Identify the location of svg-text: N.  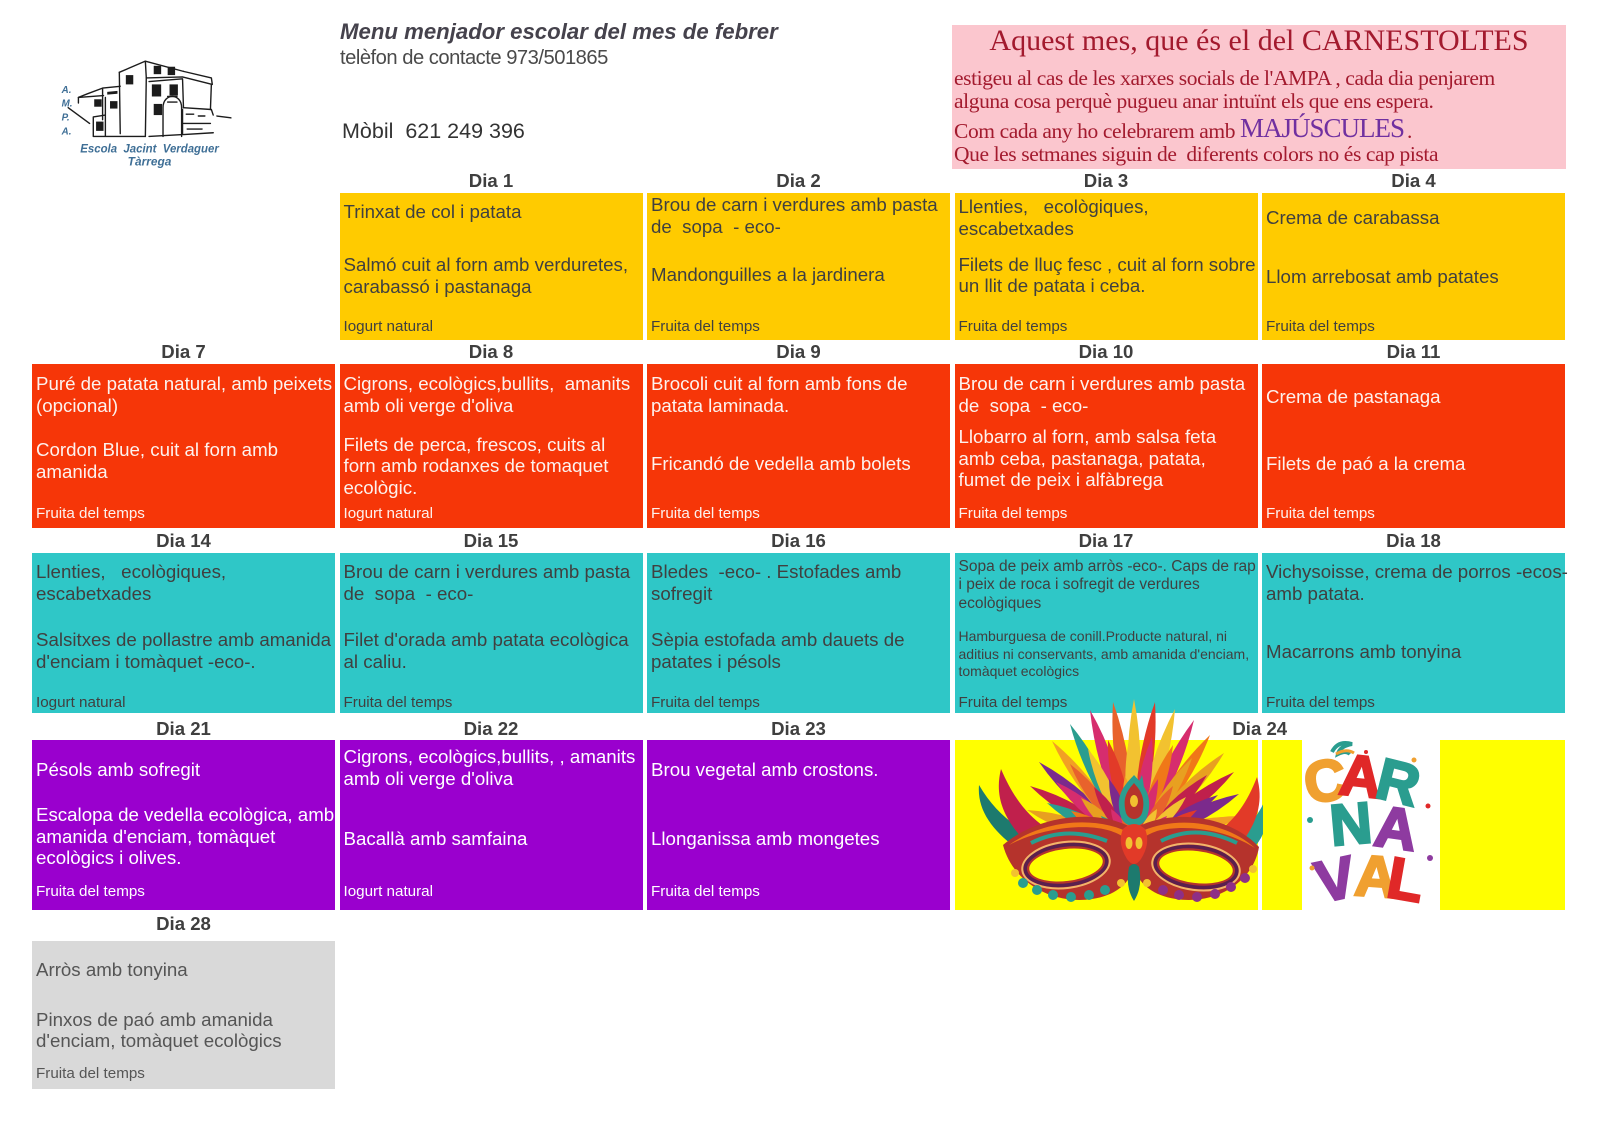
(1350, 824).